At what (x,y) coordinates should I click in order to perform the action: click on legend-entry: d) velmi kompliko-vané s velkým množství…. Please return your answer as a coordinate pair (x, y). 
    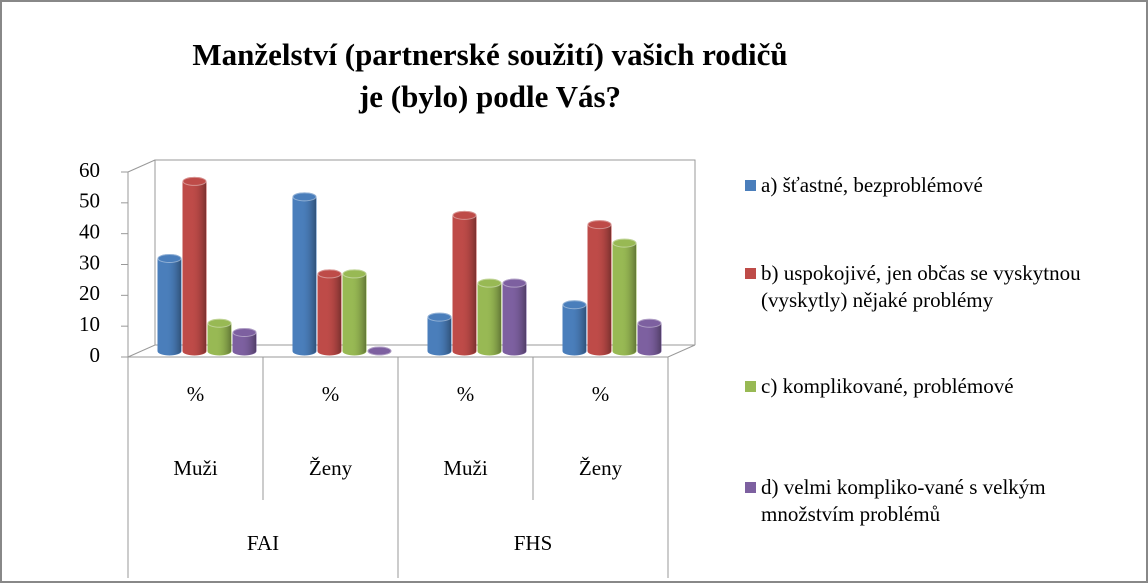
    Looking at the image, I should click on (940, 501).